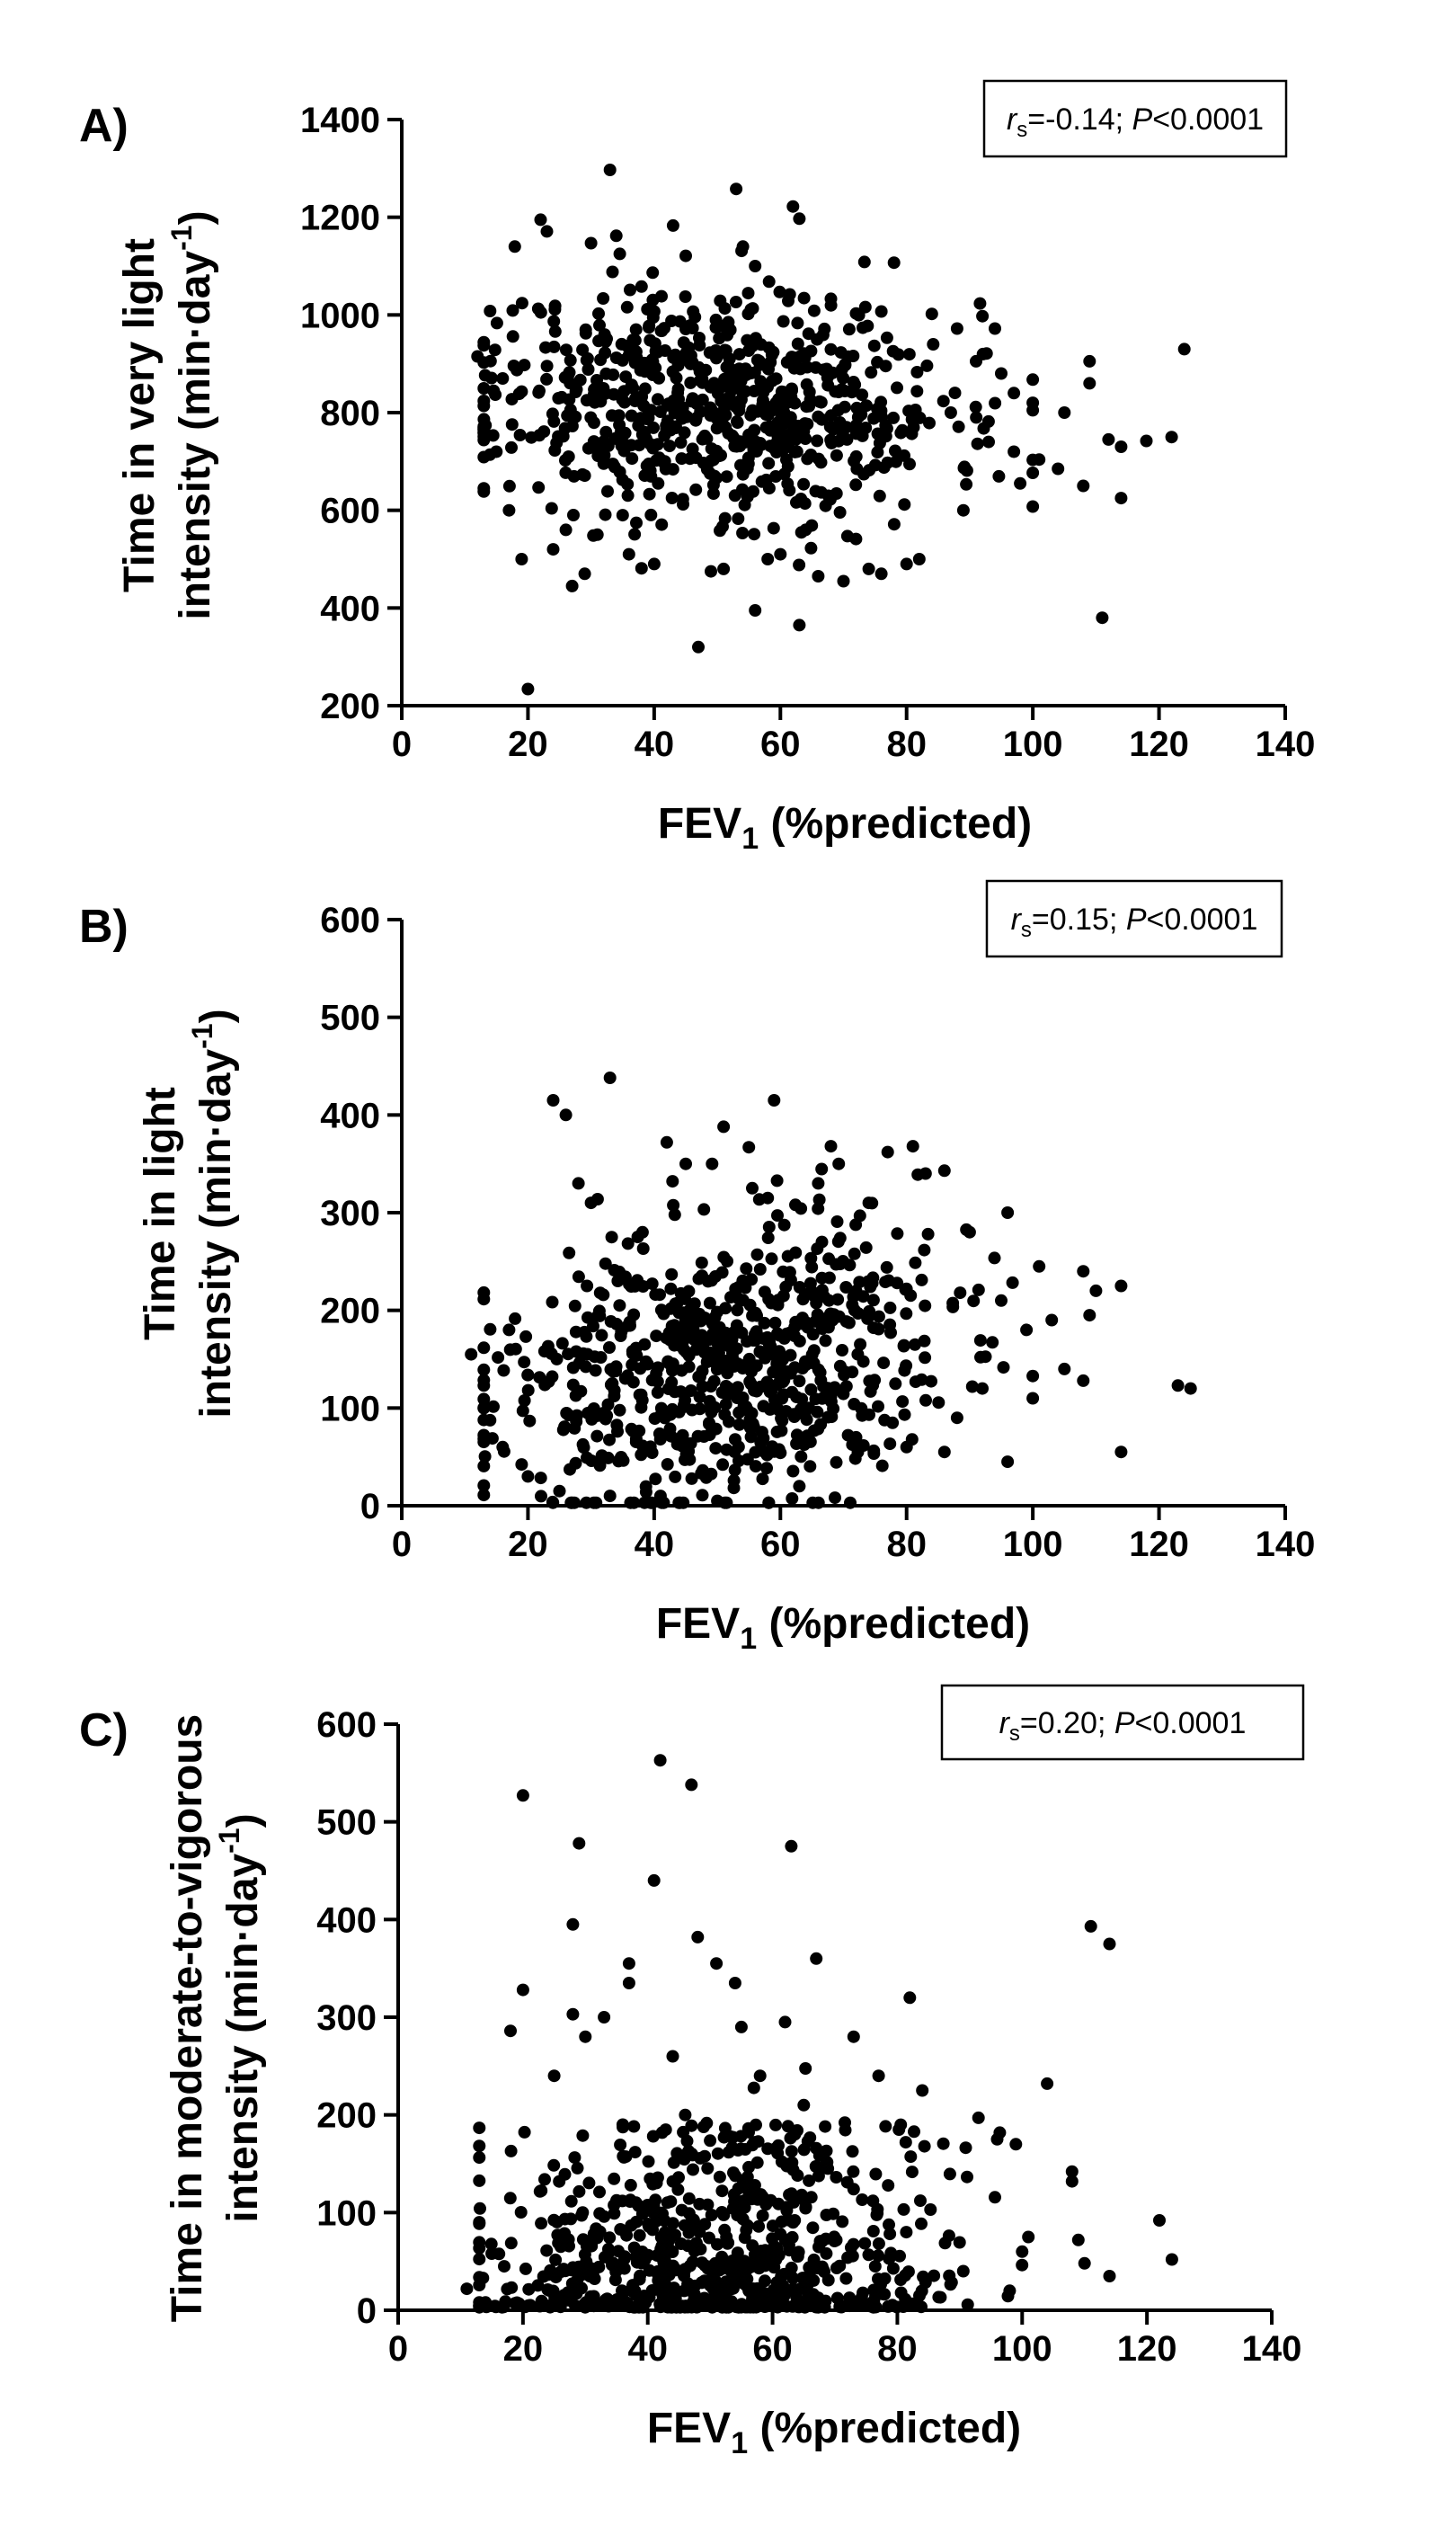 The width and height of the screenshot is (1456, 2535). Describe the element at coordinates (402, 744) in the screenshot. I see `x-tick-label: 0` at that location.